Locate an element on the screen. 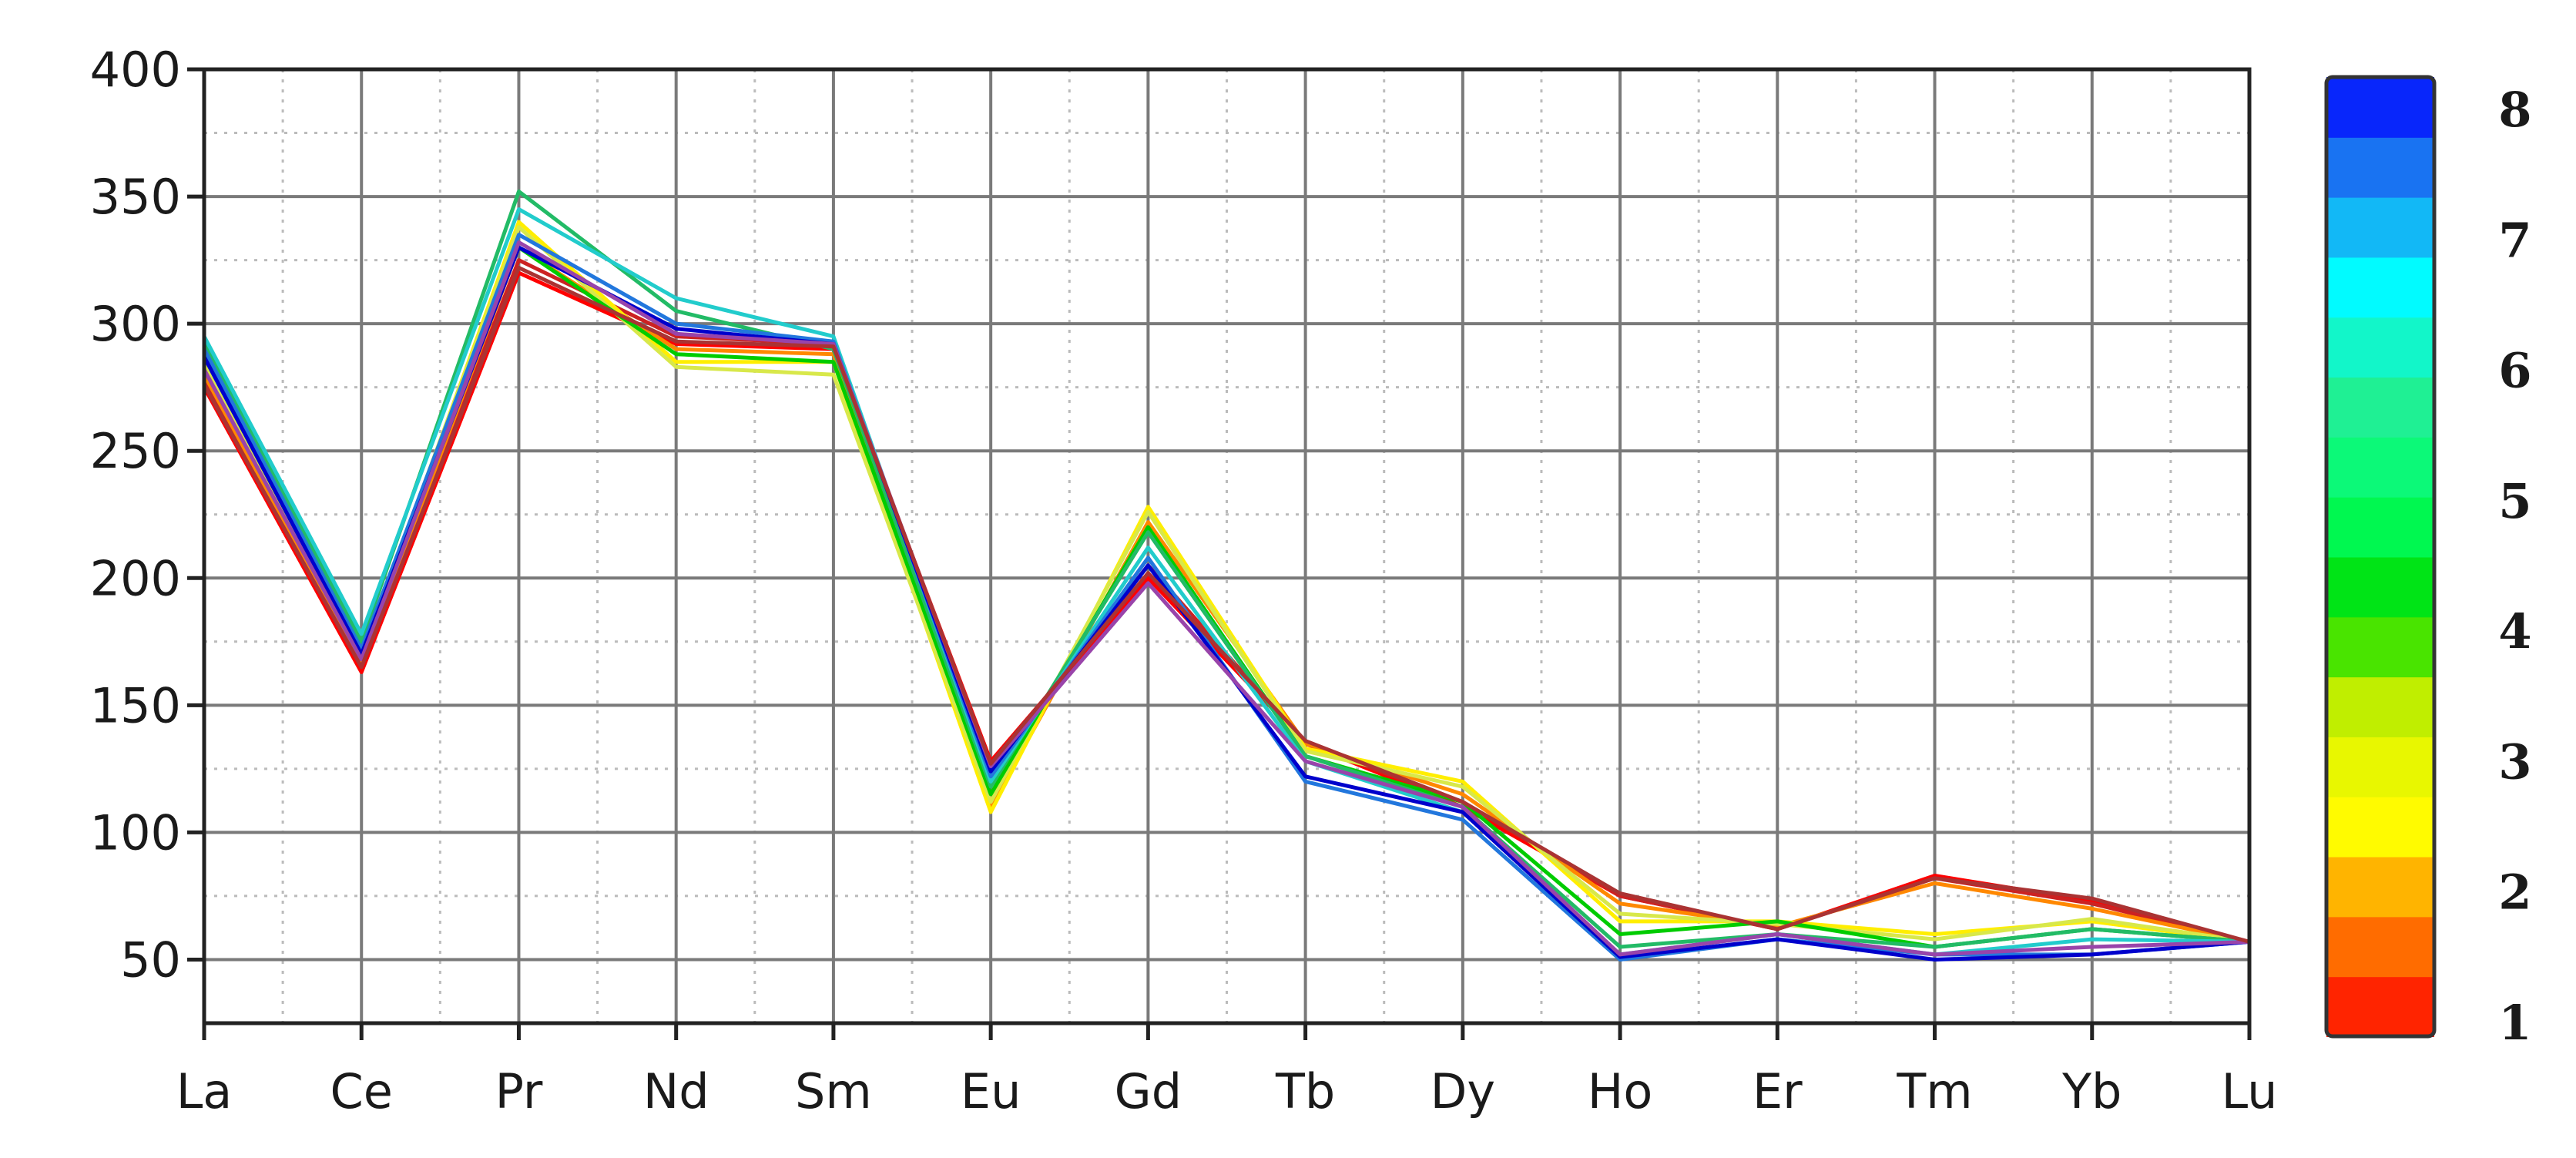  colorbar-frame is located at coordinates (2380, 557).